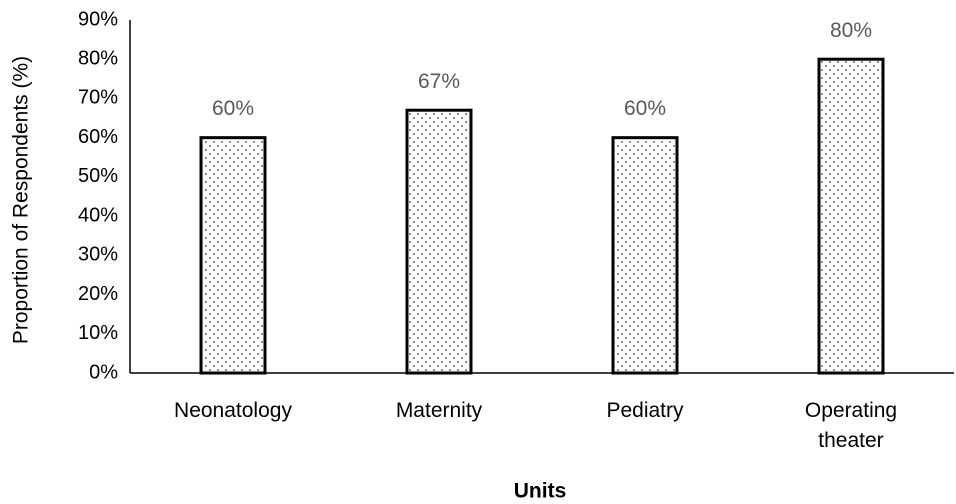 The height and width of the screenshot is (504, 956). I want to click on y-tick-label: 90%, so click(98, 19).